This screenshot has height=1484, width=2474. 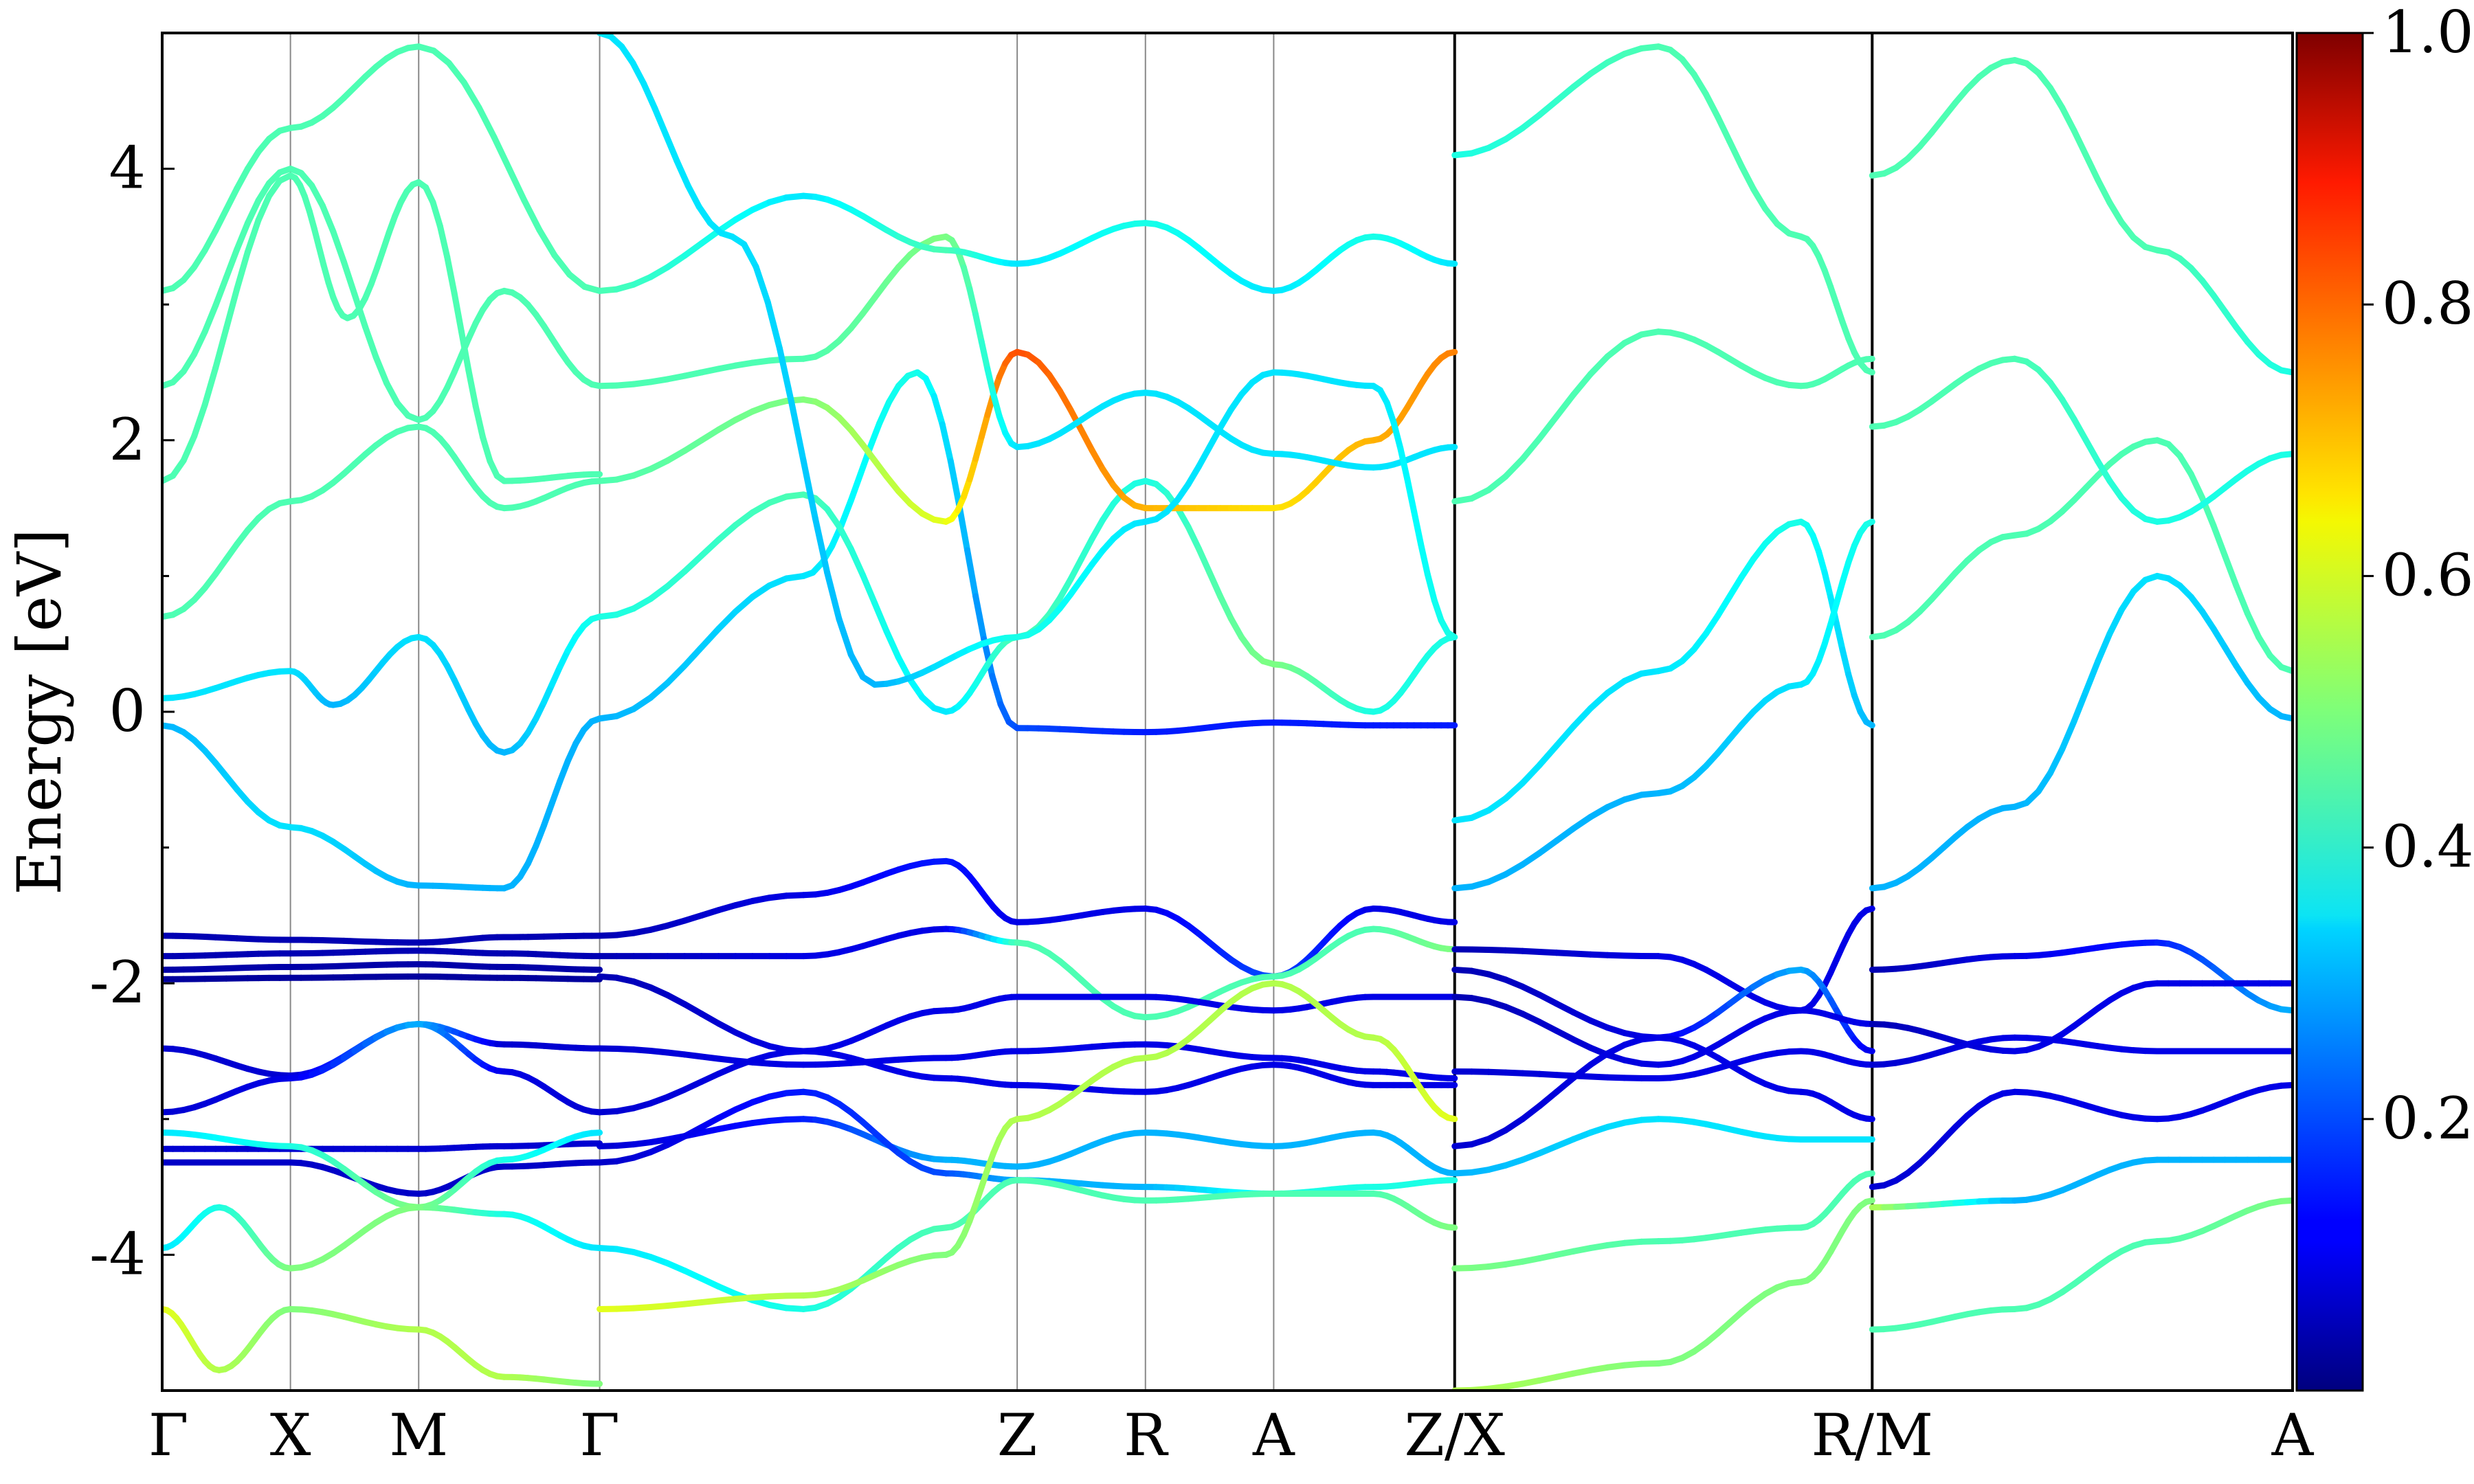 What do you see at coordinates (128, 711) in the screenshot?
I see `y-tick-label: 0` at bounding box center [128, 711].